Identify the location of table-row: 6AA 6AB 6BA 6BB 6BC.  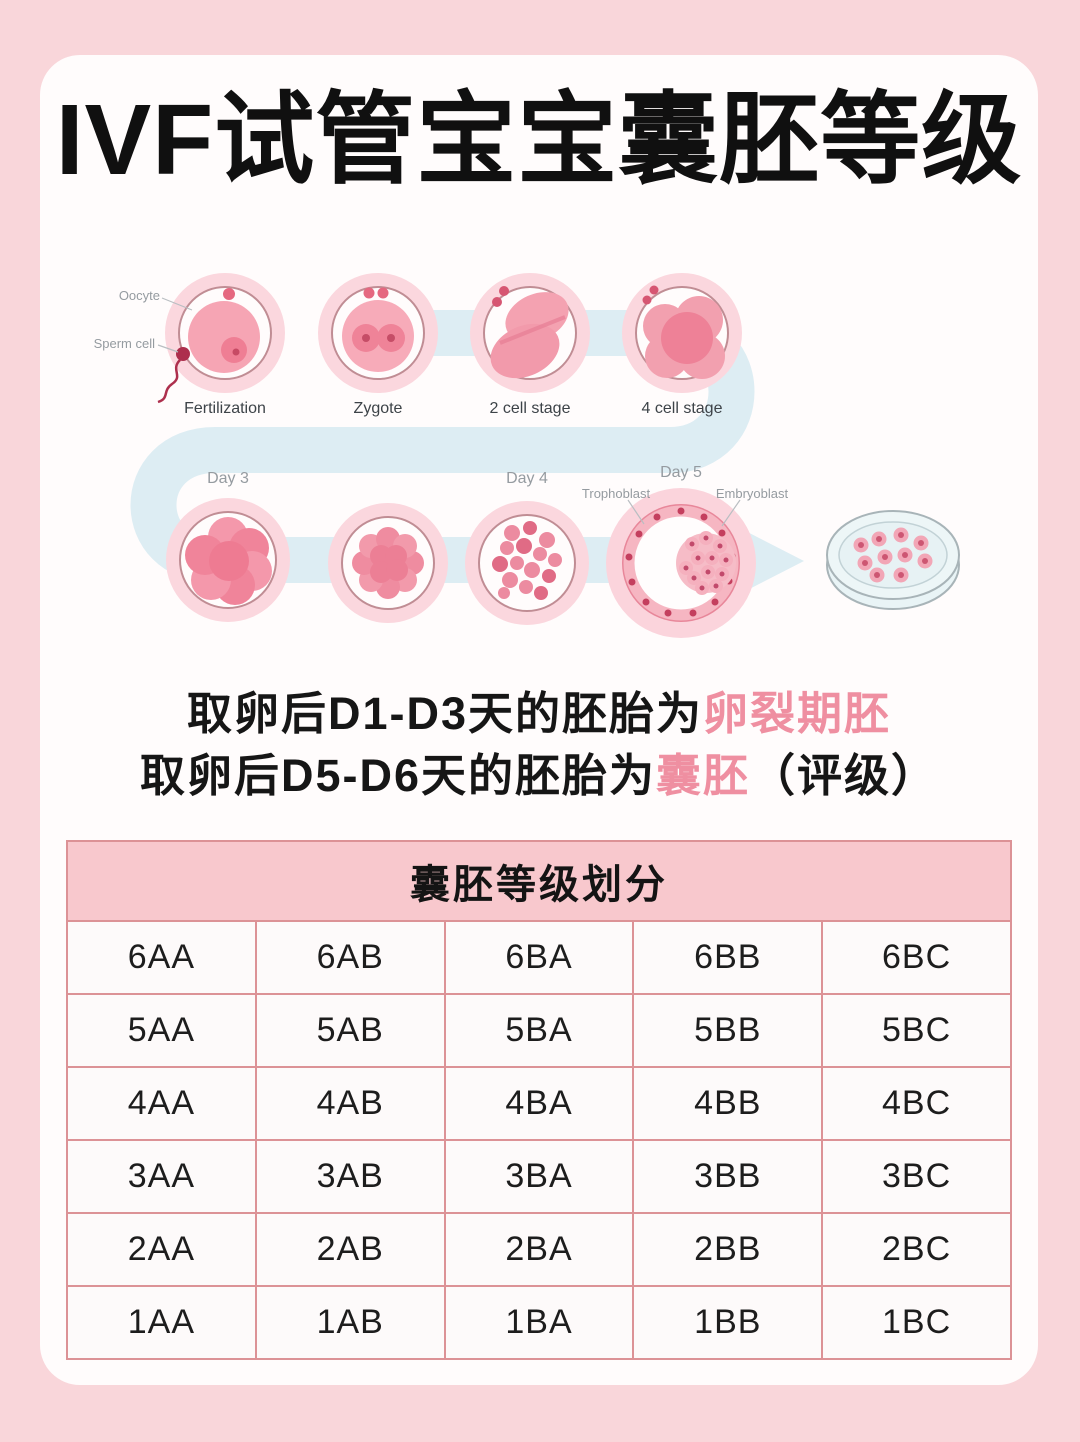
(539, 957).